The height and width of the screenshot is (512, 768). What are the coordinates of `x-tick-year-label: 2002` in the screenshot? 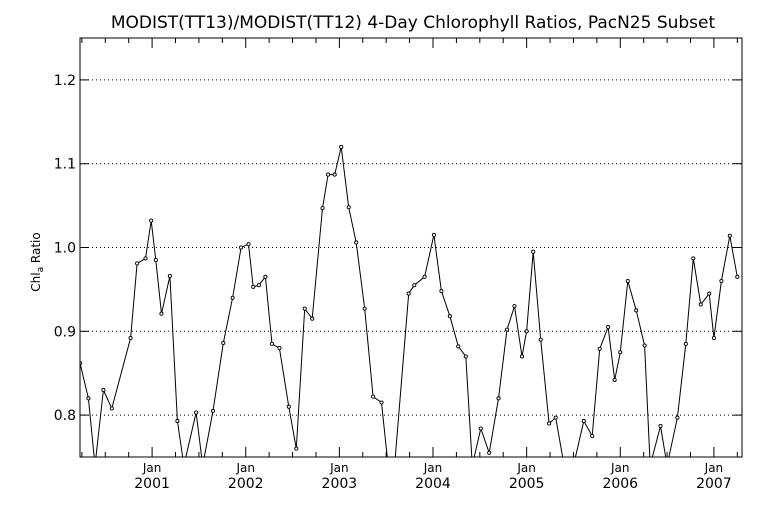 It's located at (246, 484).